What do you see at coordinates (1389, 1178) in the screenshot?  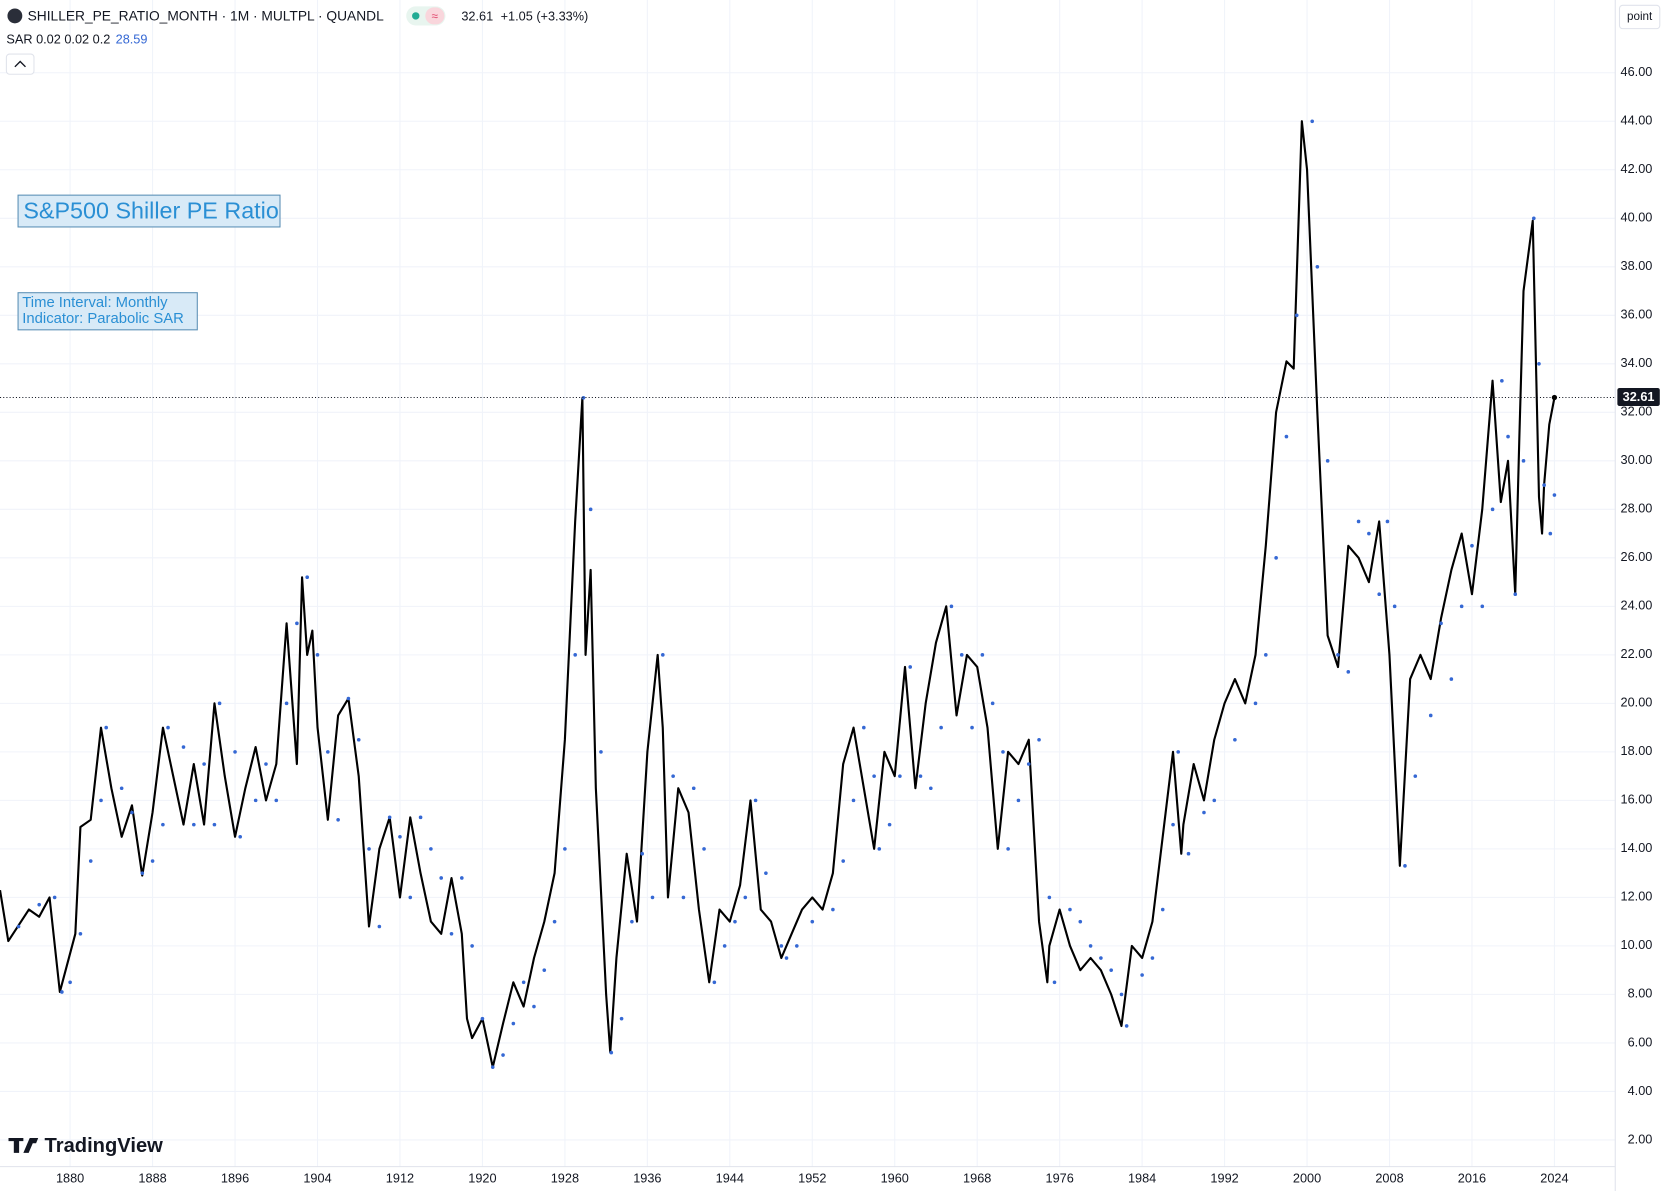 I see `x-tick-label: 2008` at bounding box center [1389, 1178].